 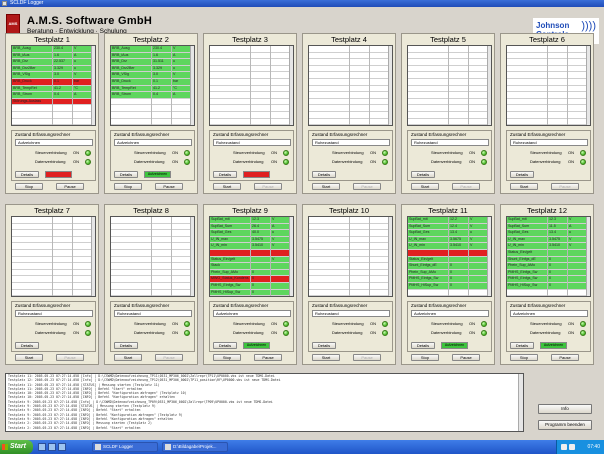 What do you see at coordinates (53, 62) in the screenshot?
I see `table-row: BRB_Drz 22.537 u` at bounding box center [53, 62].